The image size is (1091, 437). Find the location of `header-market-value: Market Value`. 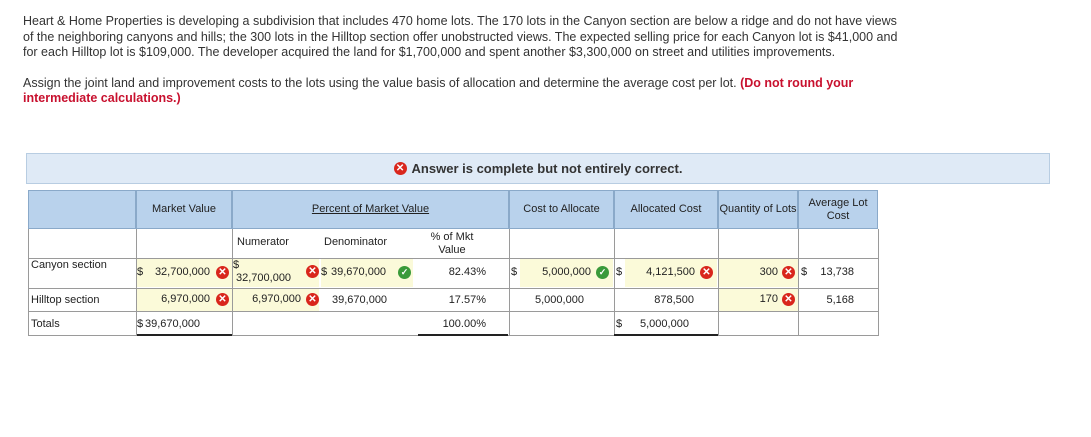

header-market-value: Market Value is located at coordinates (184, 209).